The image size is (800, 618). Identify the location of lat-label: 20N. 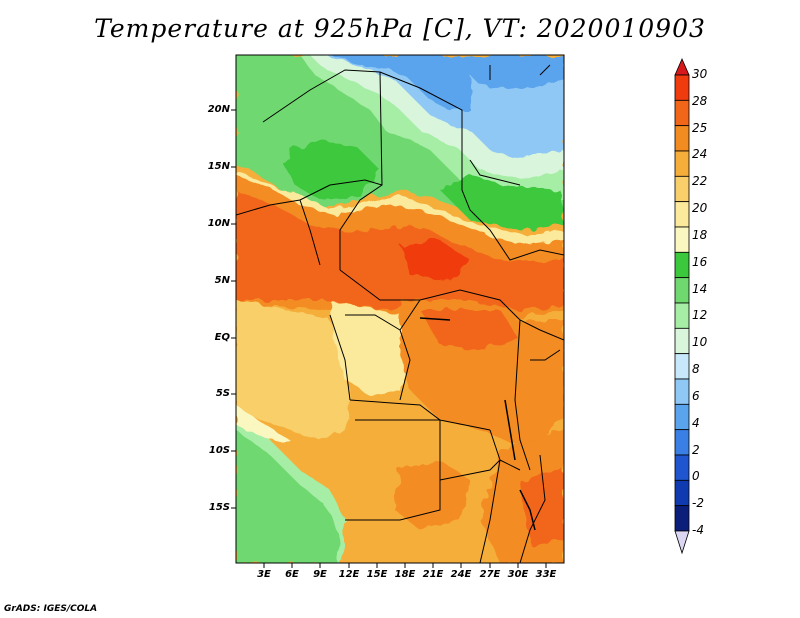
(218, 109).